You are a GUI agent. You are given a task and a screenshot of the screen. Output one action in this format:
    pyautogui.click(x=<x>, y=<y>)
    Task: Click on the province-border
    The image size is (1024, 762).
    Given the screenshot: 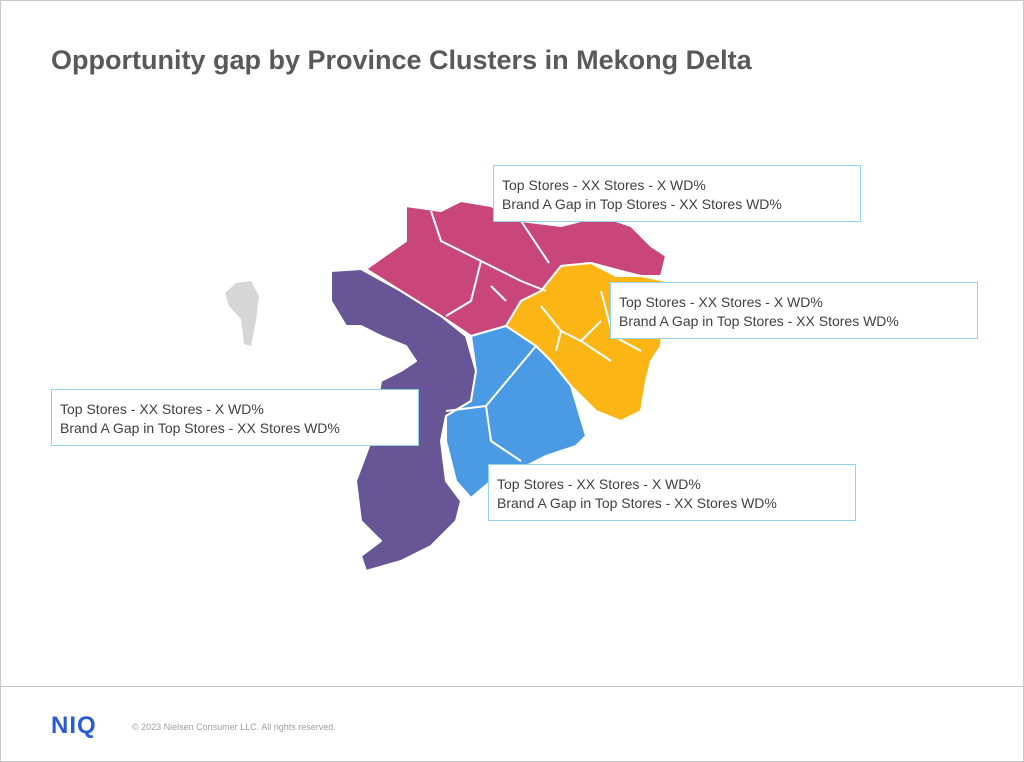 What is the action you would take?
    pyautogui.click(x=536, y=336)
    